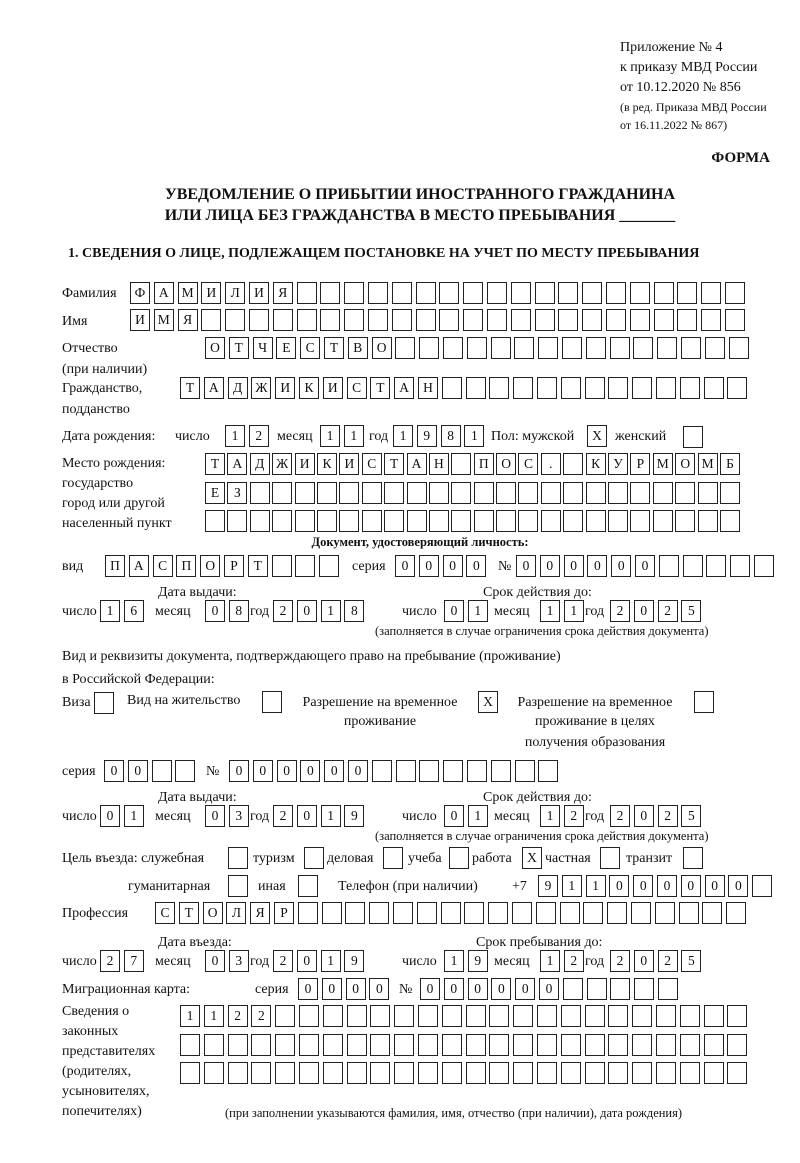  What do you see at coordinates (354, 816) in the screenshot?
I see `char-cell: 9` at bounding box center [354, 816].